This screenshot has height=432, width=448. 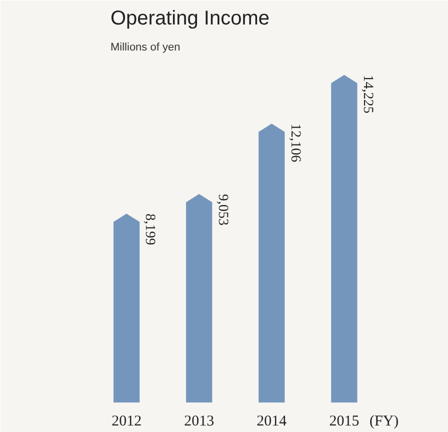 I want to click on data-label: 12,106, so click(x=294, y=143).